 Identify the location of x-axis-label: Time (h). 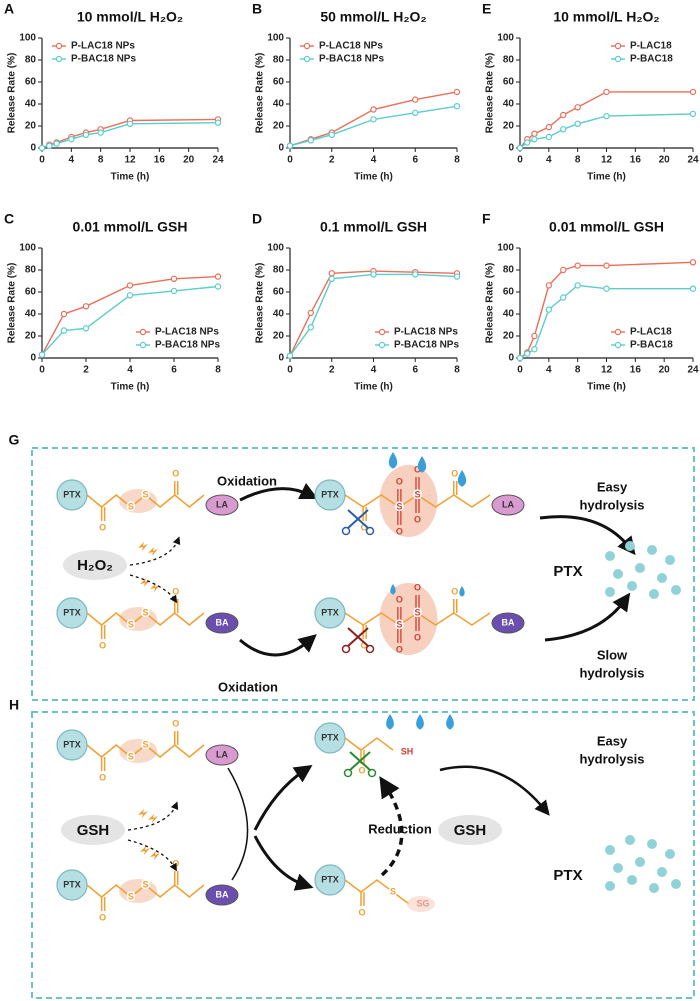
(373, 177).